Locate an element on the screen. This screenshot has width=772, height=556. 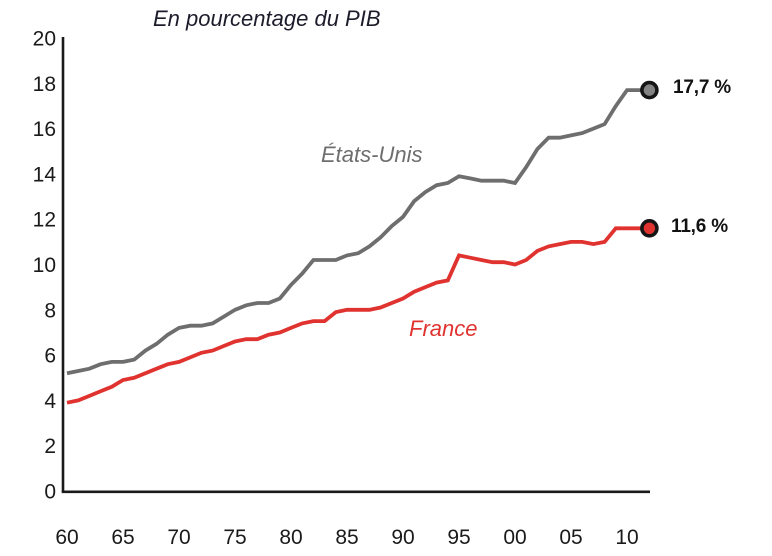
x-tick-label: 80 is located at coordinates (290, 537).